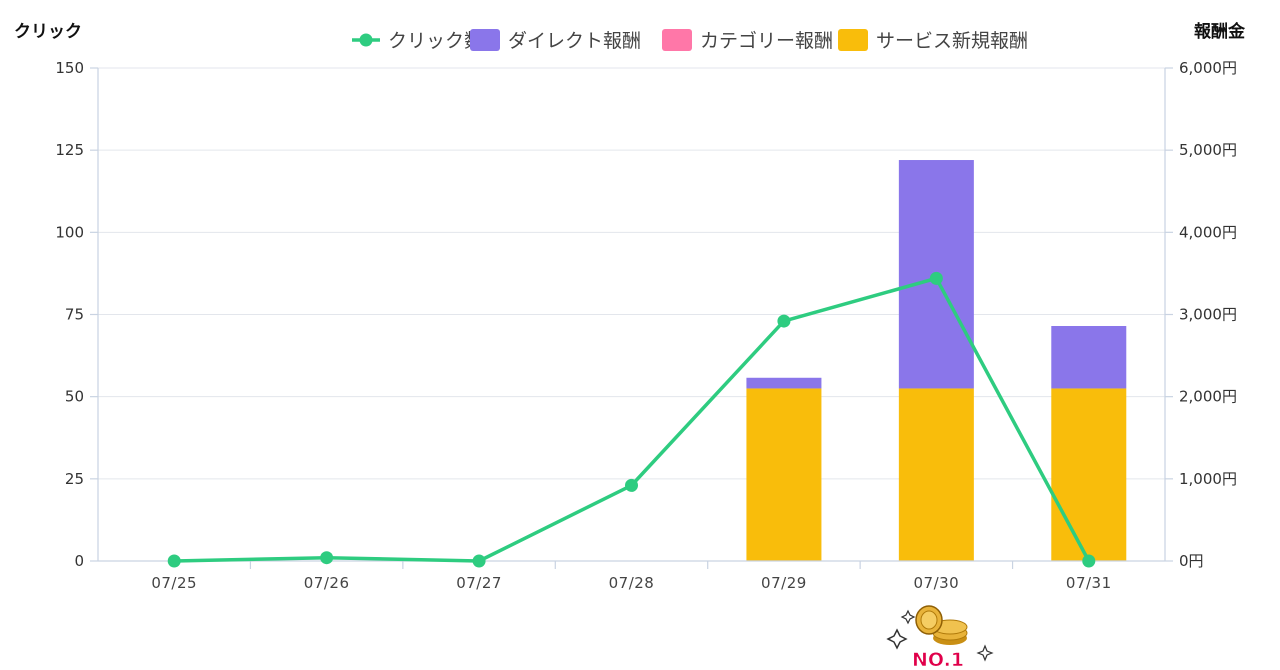 This screenshot has width=1280, height=670. Describe the element at coordinates (1208, 397) in the screenshot. I see `right-axis-tick-label: 2,000円` at that location.